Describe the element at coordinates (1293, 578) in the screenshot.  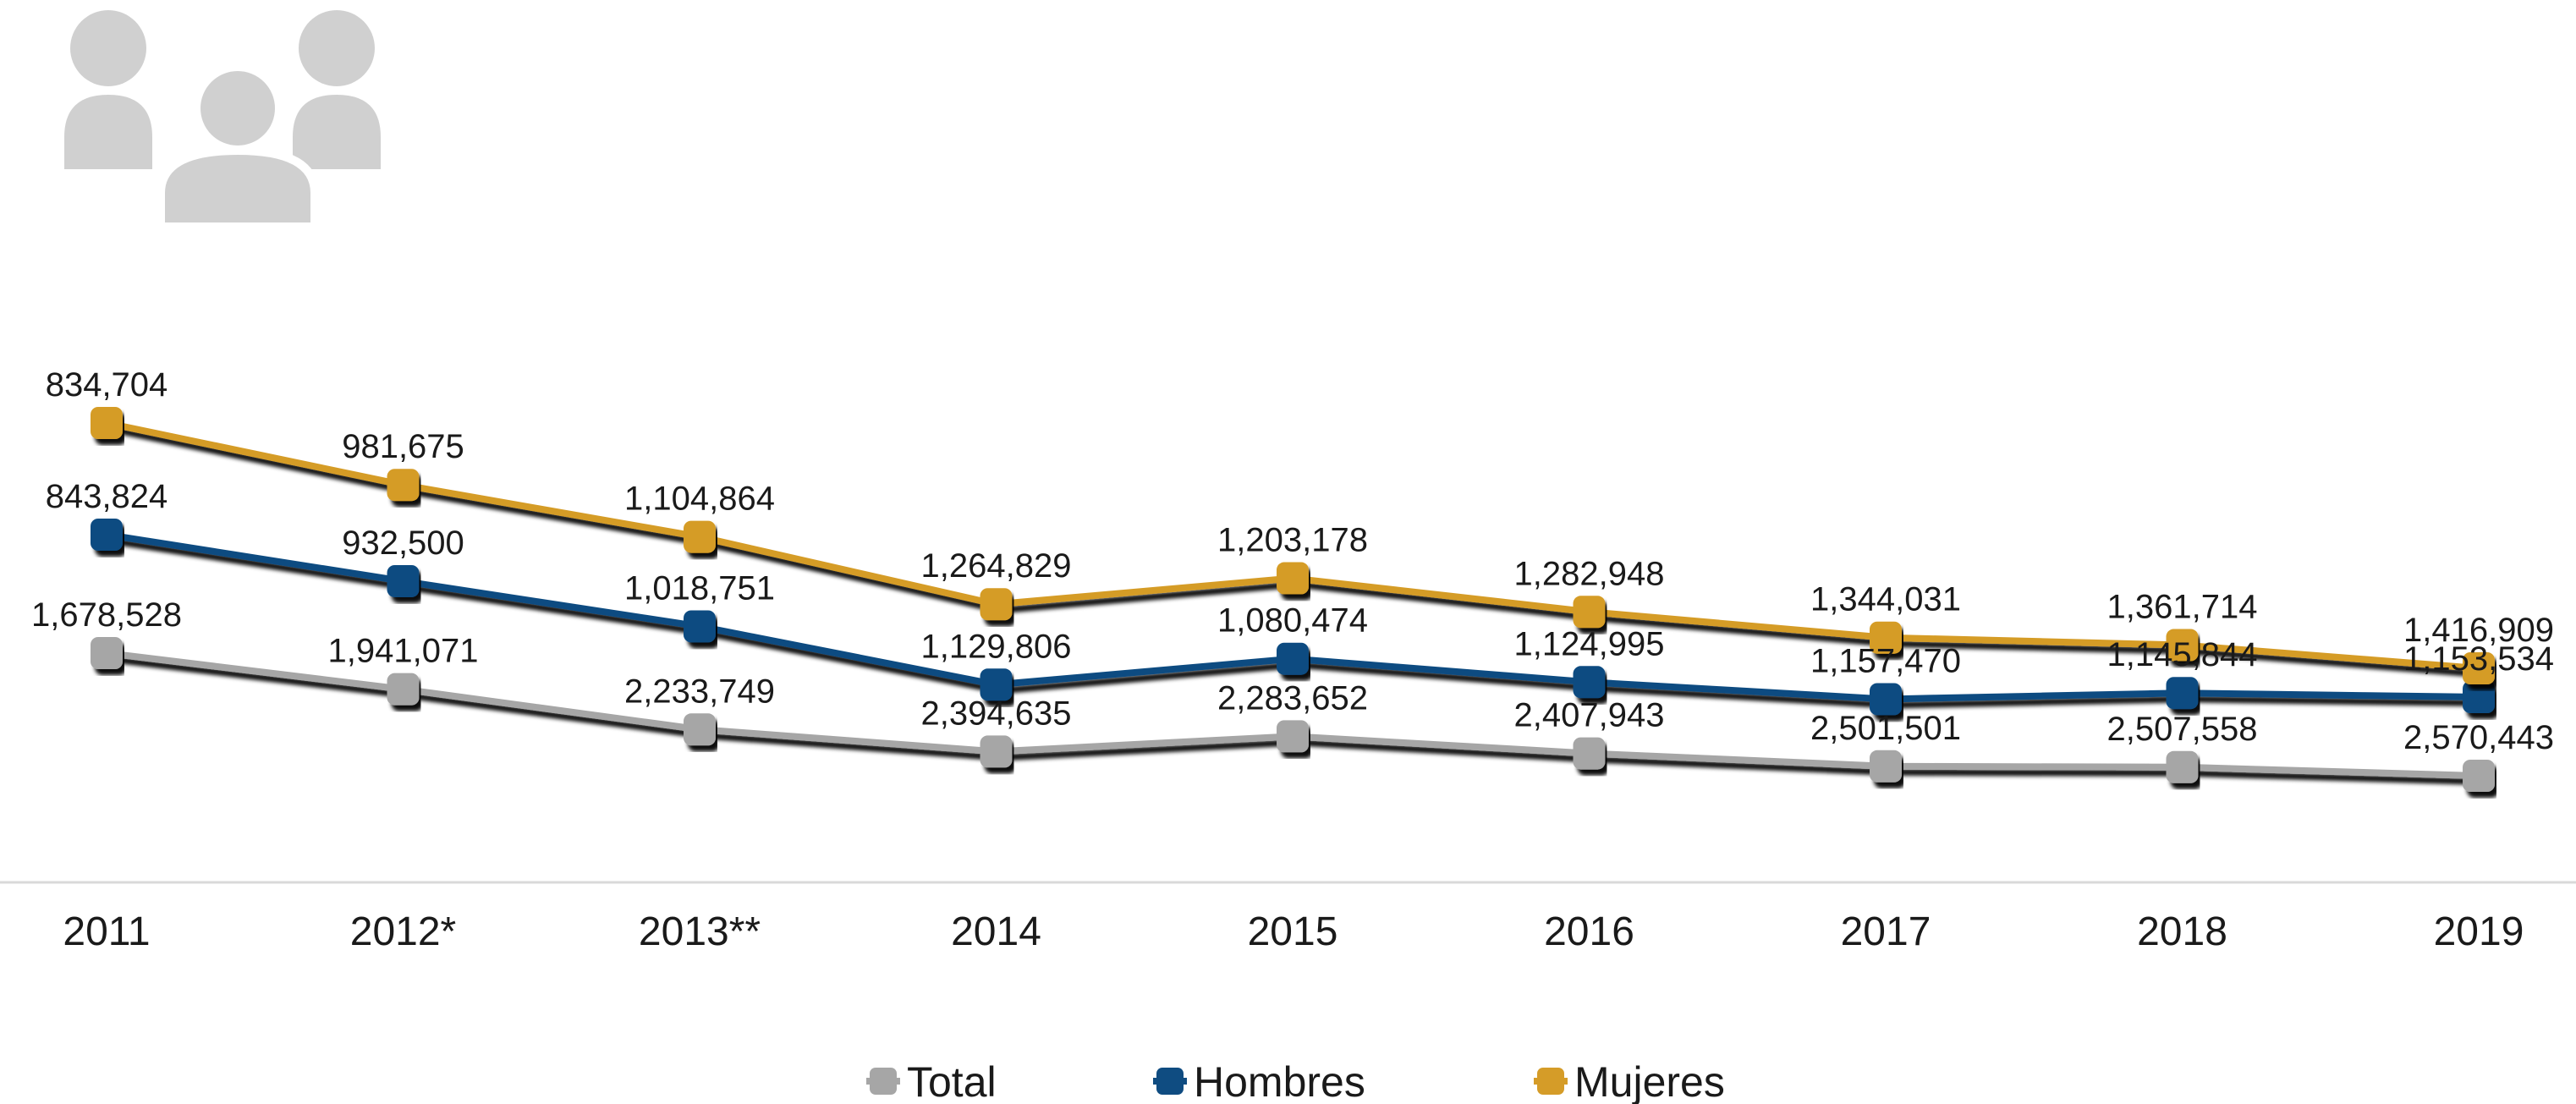
I see `point-mujeres-2015` at that location.